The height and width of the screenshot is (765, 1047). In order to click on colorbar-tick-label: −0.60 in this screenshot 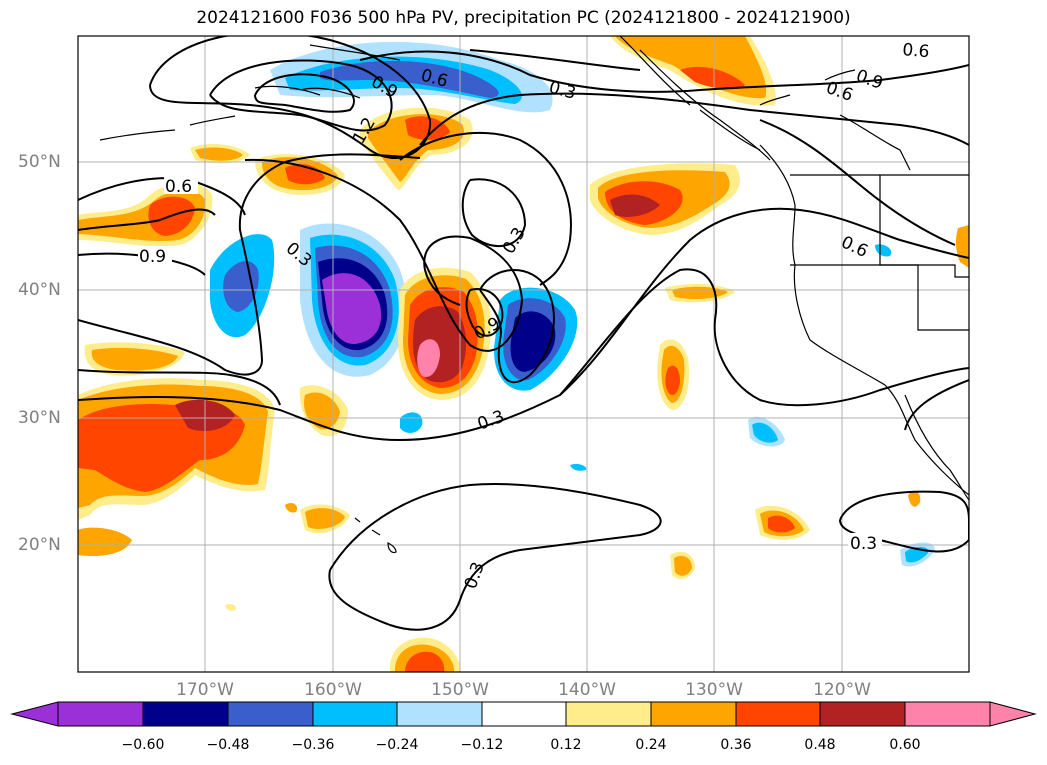, I will do `click(143, 745)`.